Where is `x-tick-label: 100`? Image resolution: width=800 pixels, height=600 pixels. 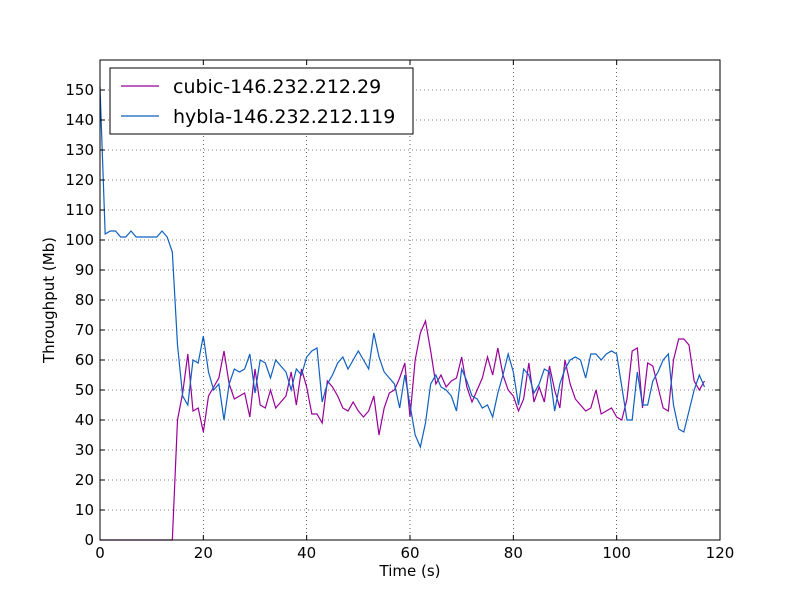 x-tick-label: 100 is located at coordinates (616, 553).